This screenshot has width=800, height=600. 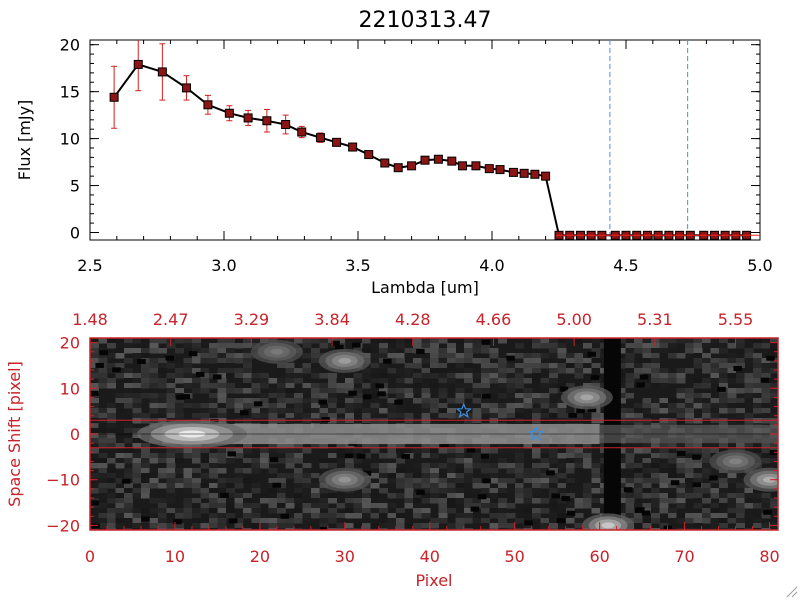 What do you see at coordinates (24, 140) in the screenshot?
I see `spectrum-y-axis-label: Flux [mJy]` at bounding box center [24, 140].